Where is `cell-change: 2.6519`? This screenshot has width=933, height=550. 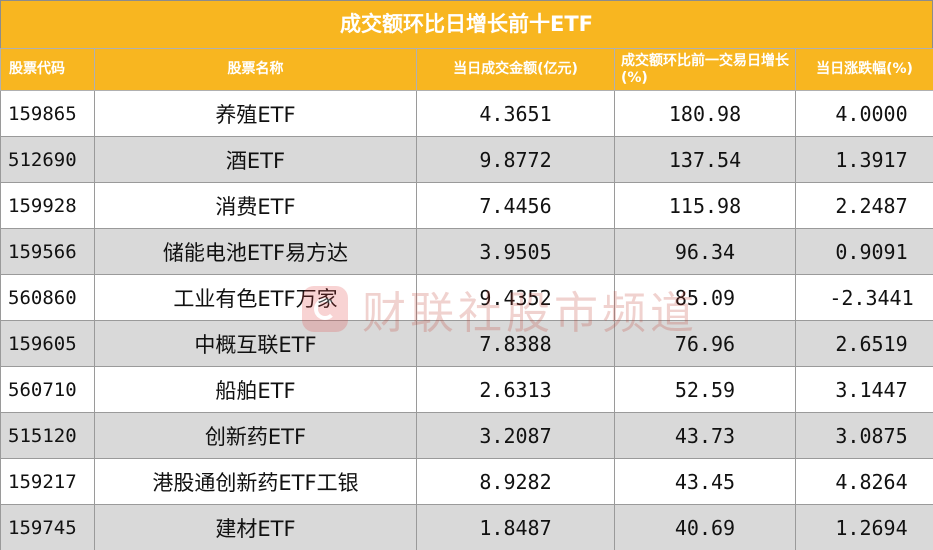 cell-change: 2.6519 is located at coordinates (864, 343).